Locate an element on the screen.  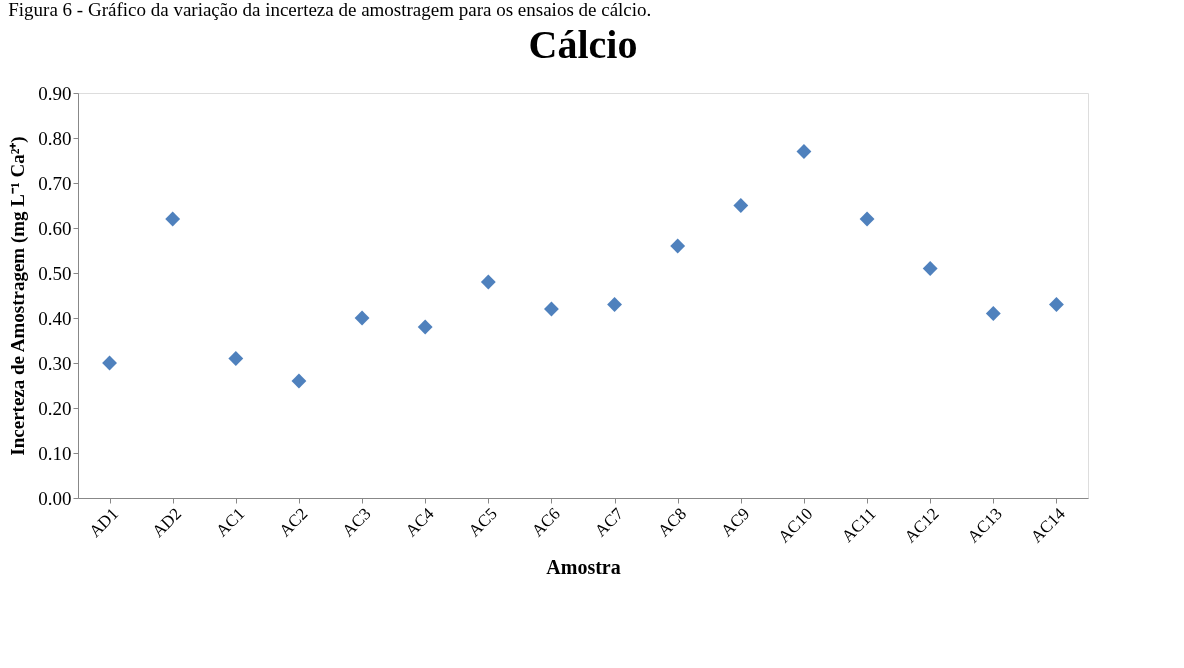
x-tick-label: AC1 is located at coordinates (230, 522).